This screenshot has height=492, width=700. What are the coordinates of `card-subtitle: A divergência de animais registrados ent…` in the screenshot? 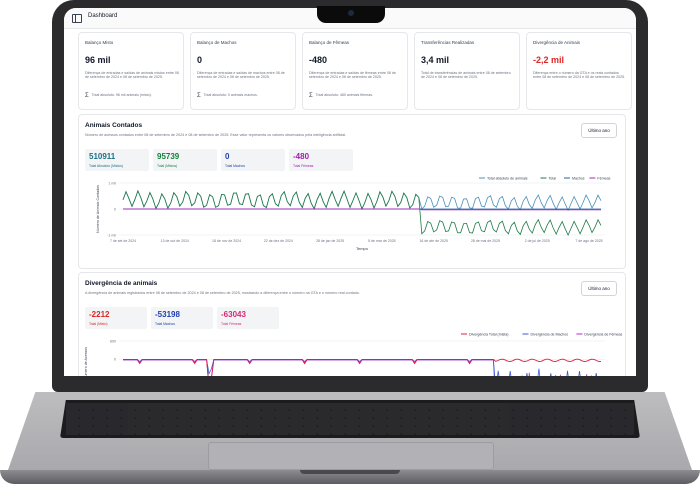 It's located at (222, 293).